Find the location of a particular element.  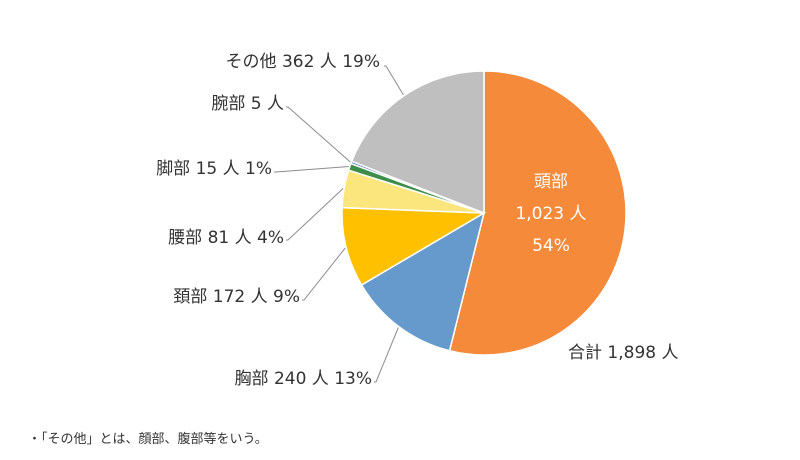

slice-label-arm: 腕部 5 人 is located at coordinates (247, 104).